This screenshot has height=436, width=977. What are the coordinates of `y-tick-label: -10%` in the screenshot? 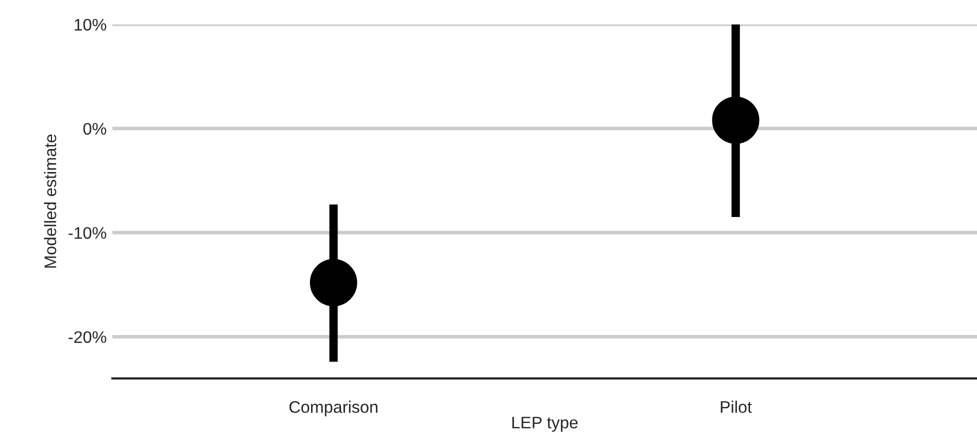 It's located at (87, 233).